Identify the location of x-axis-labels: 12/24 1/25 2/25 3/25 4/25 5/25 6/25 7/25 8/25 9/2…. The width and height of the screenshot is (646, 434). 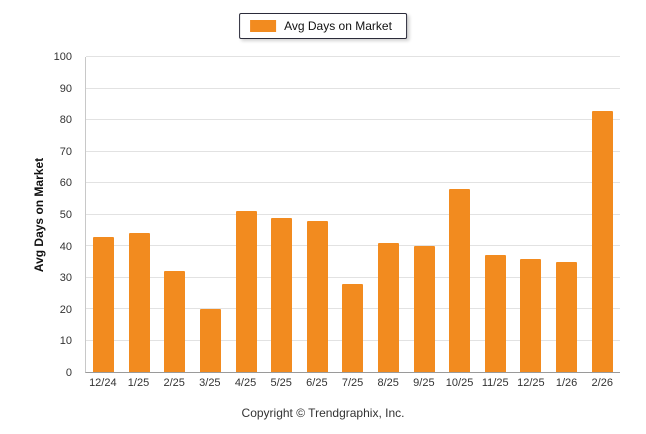
(352, 383).